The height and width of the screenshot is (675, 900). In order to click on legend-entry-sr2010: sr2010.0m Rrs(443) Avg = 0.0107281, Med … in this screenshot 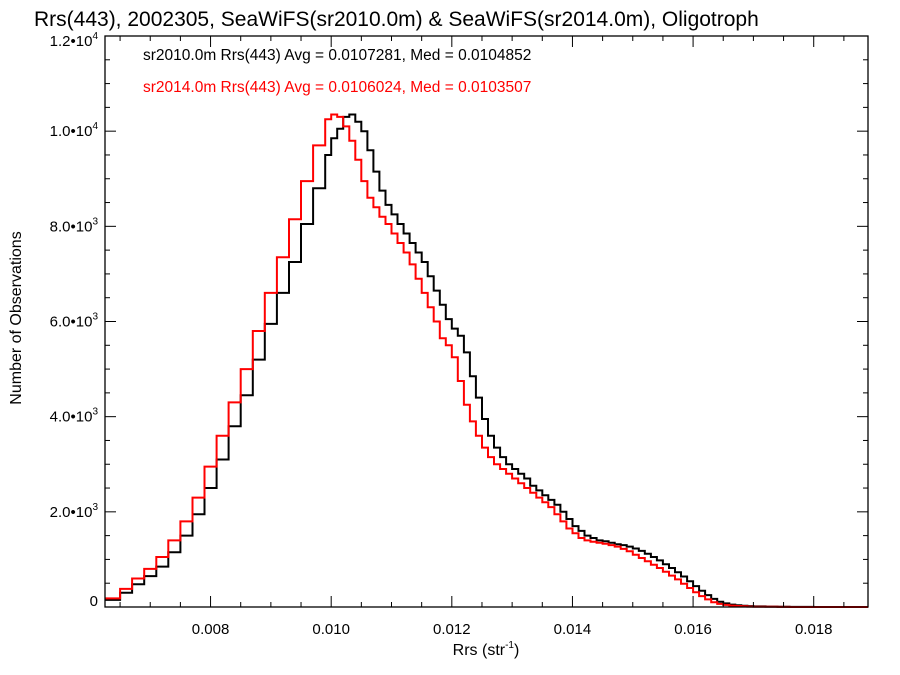, I will do `click(337, 55)`.